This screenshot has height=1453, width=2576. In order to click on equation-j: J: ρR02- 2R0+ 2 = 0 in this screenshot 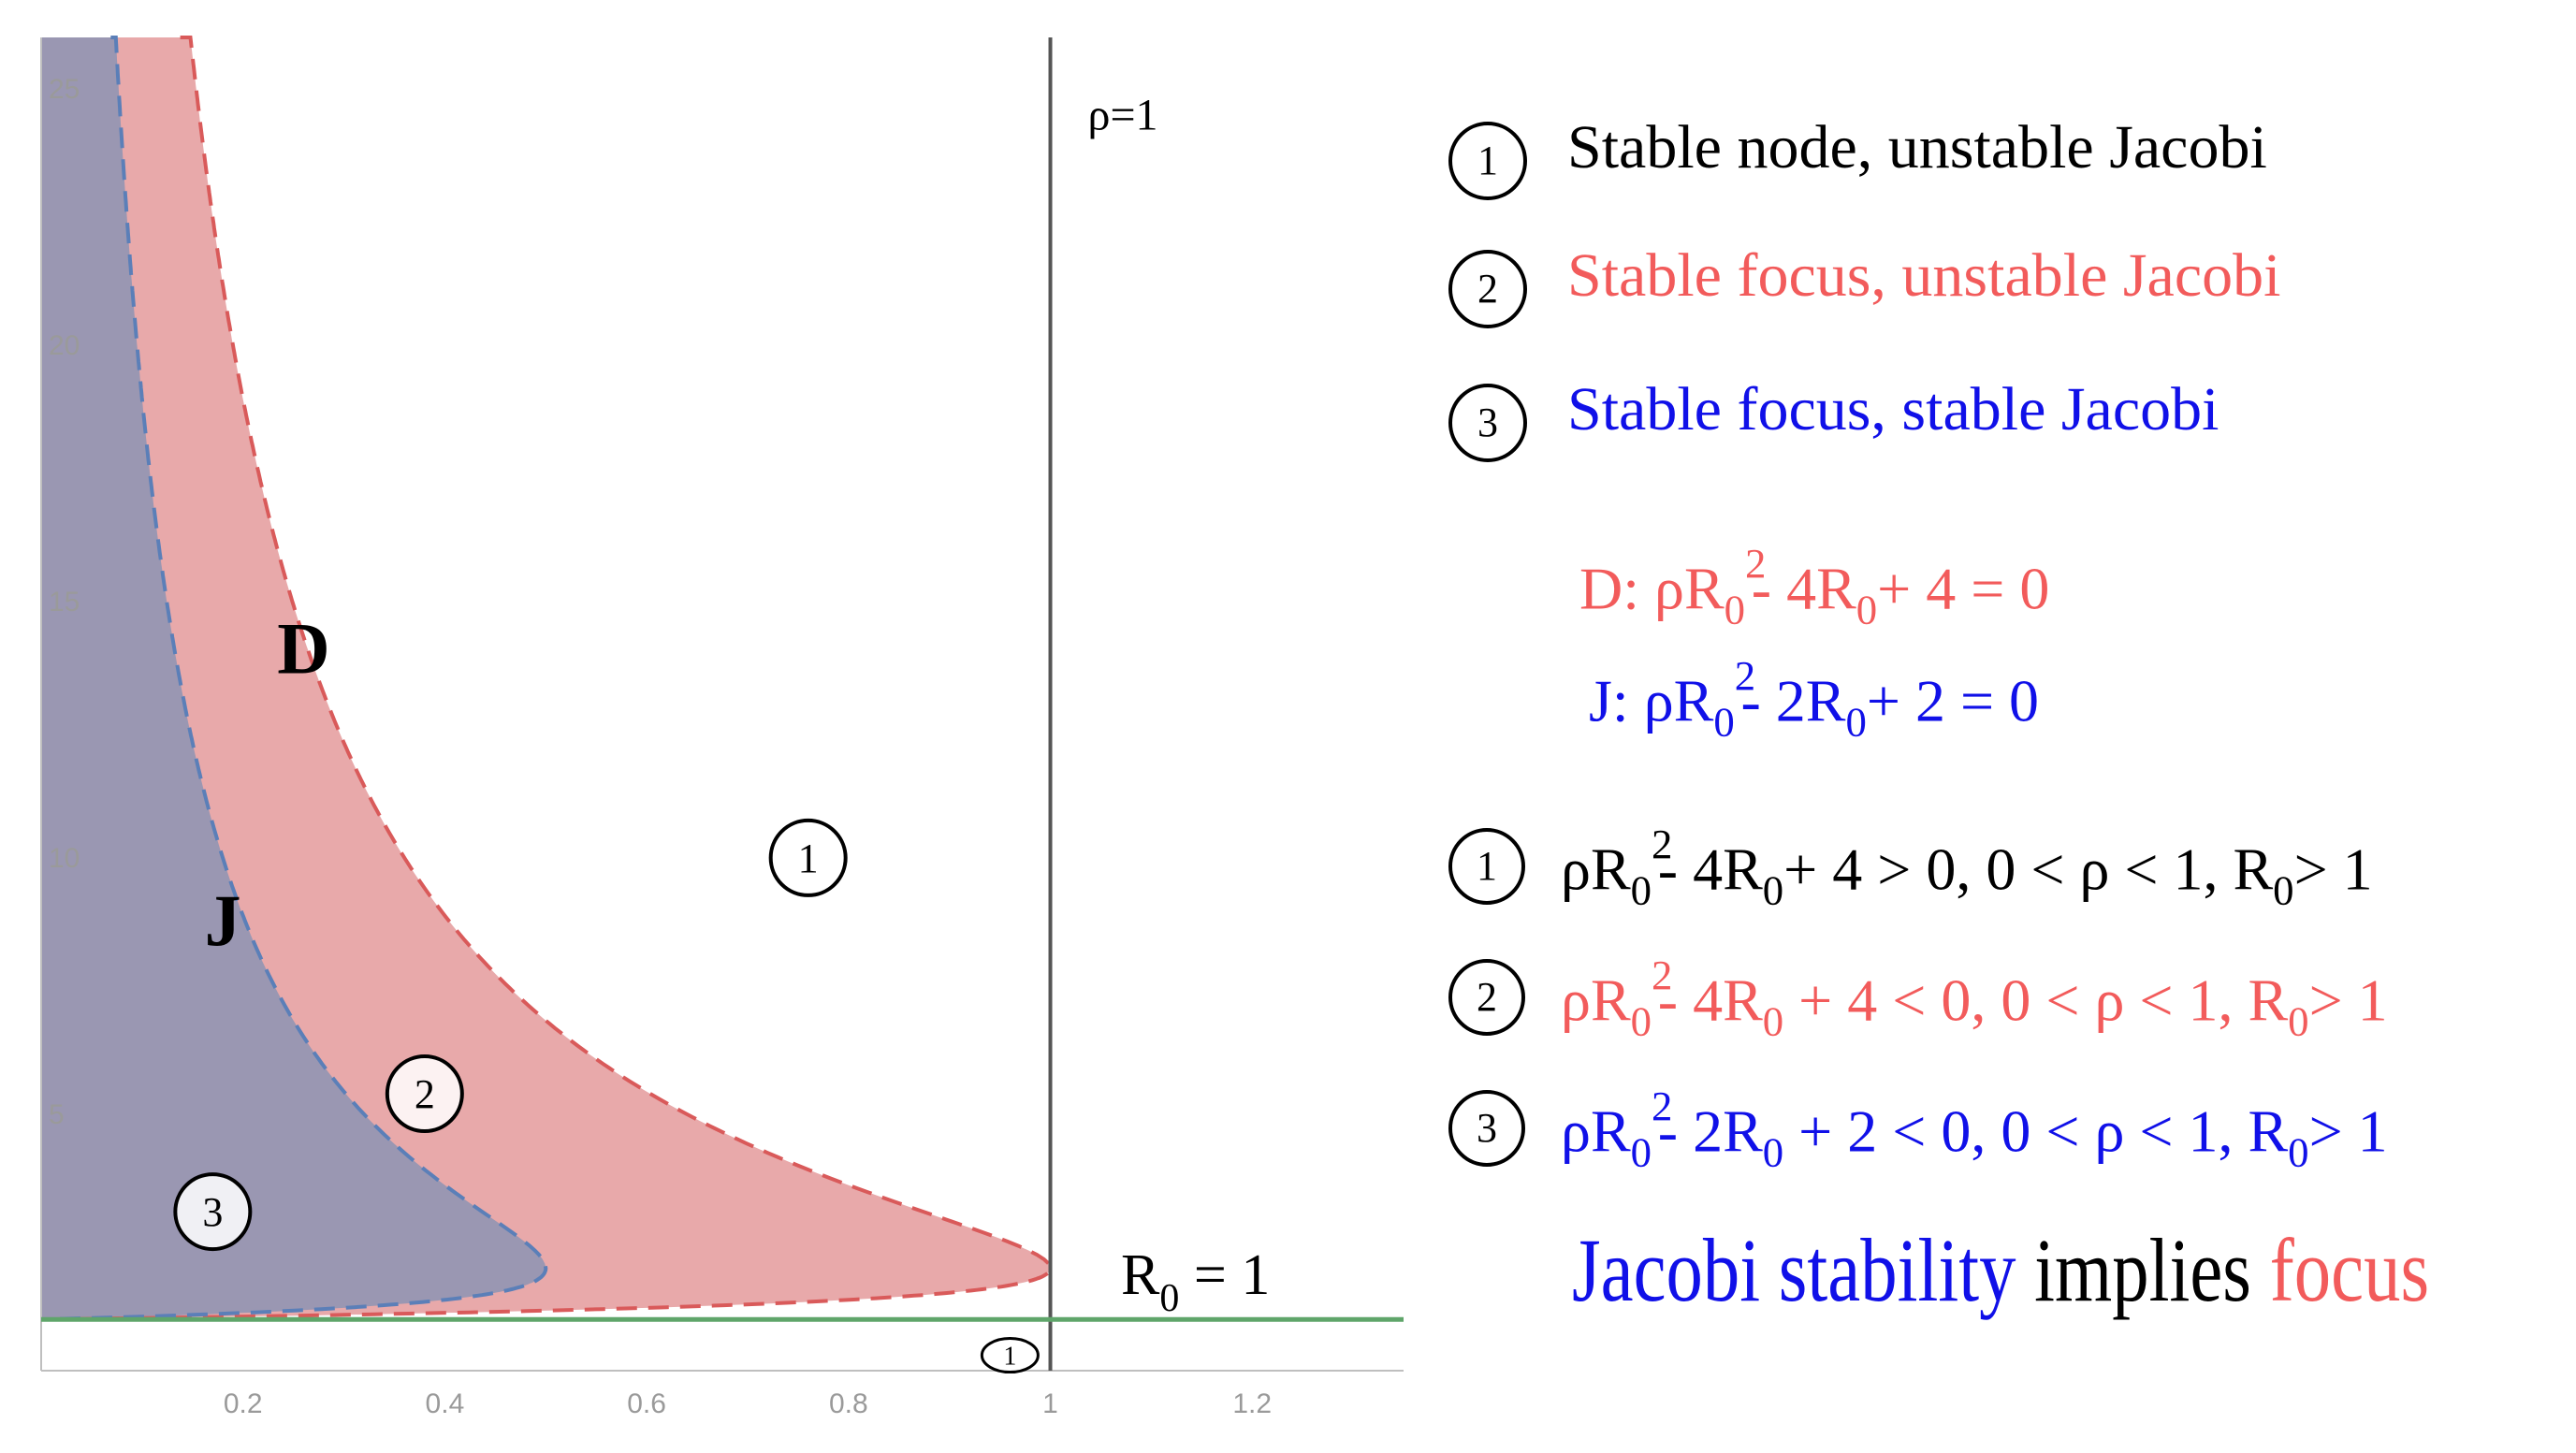, I will do `click(1814, 699)`.